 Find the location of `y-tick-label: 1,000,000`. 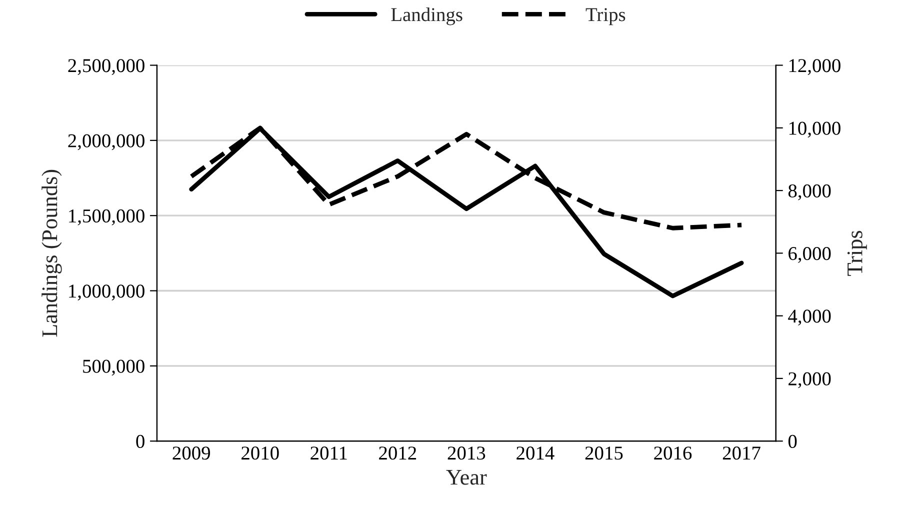

y-tick-label: 1,000,000 is located at coordinates (106, 292).